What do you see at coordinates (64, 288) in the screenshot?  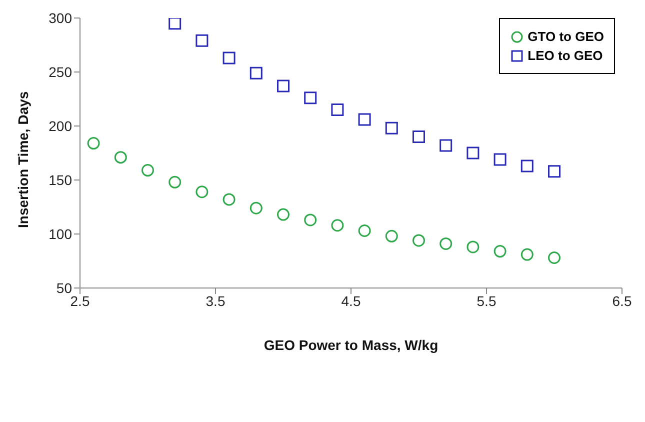 I see `y-tick-label: 50` at bounding box center [64, 288].